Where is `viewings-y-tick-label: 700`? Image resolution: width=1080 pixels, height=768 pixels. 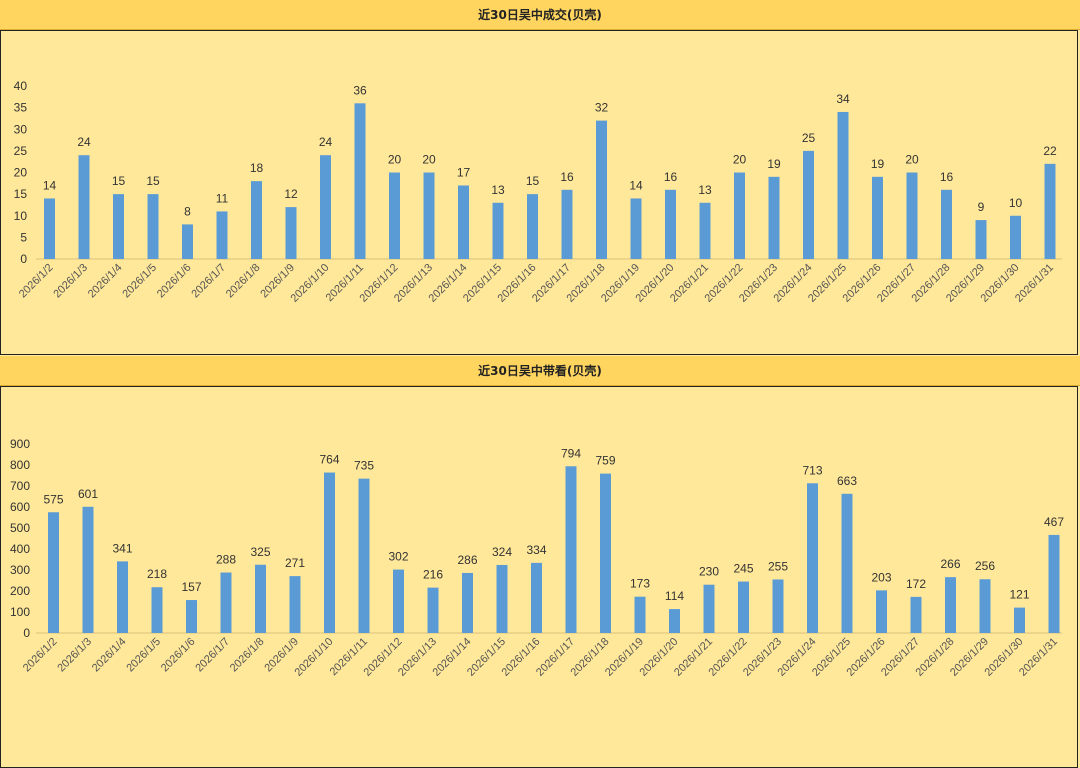 viewings-y-tick-label: 700 is located at coordinates (20, 486).